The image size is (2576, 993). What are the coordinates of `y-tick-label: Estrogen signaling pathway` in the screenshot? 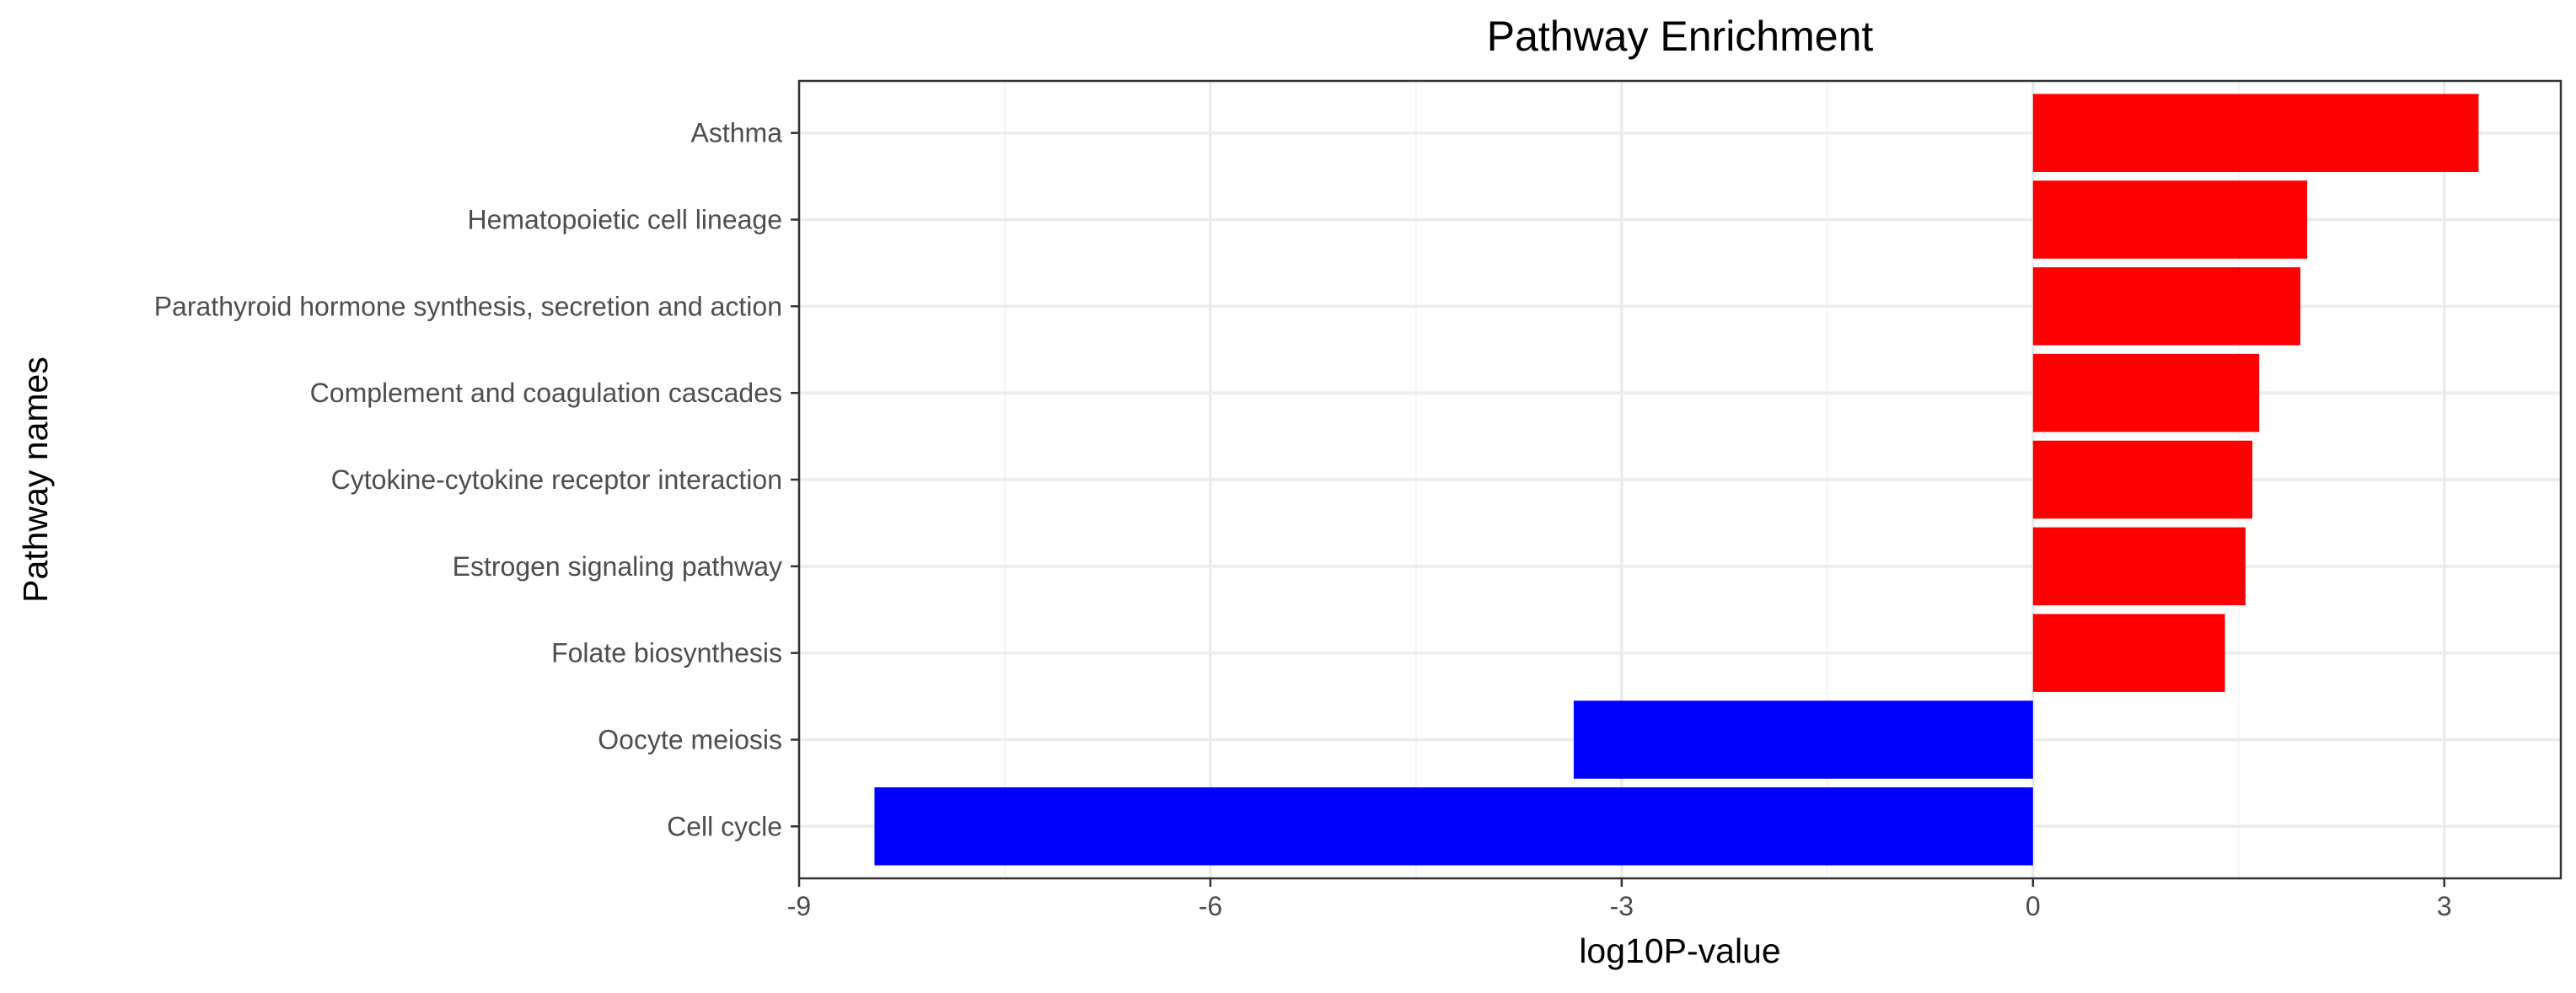 It's located at (617, 566).